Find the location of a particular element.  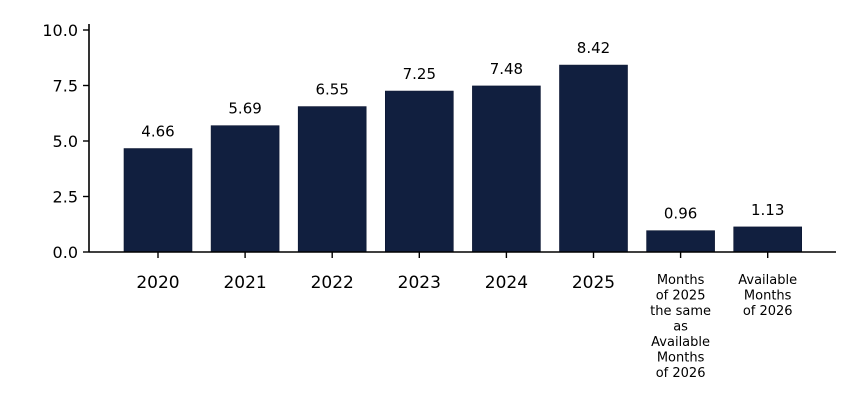

x-tick-label-2: 2022 is located at coordinates (332, 283).